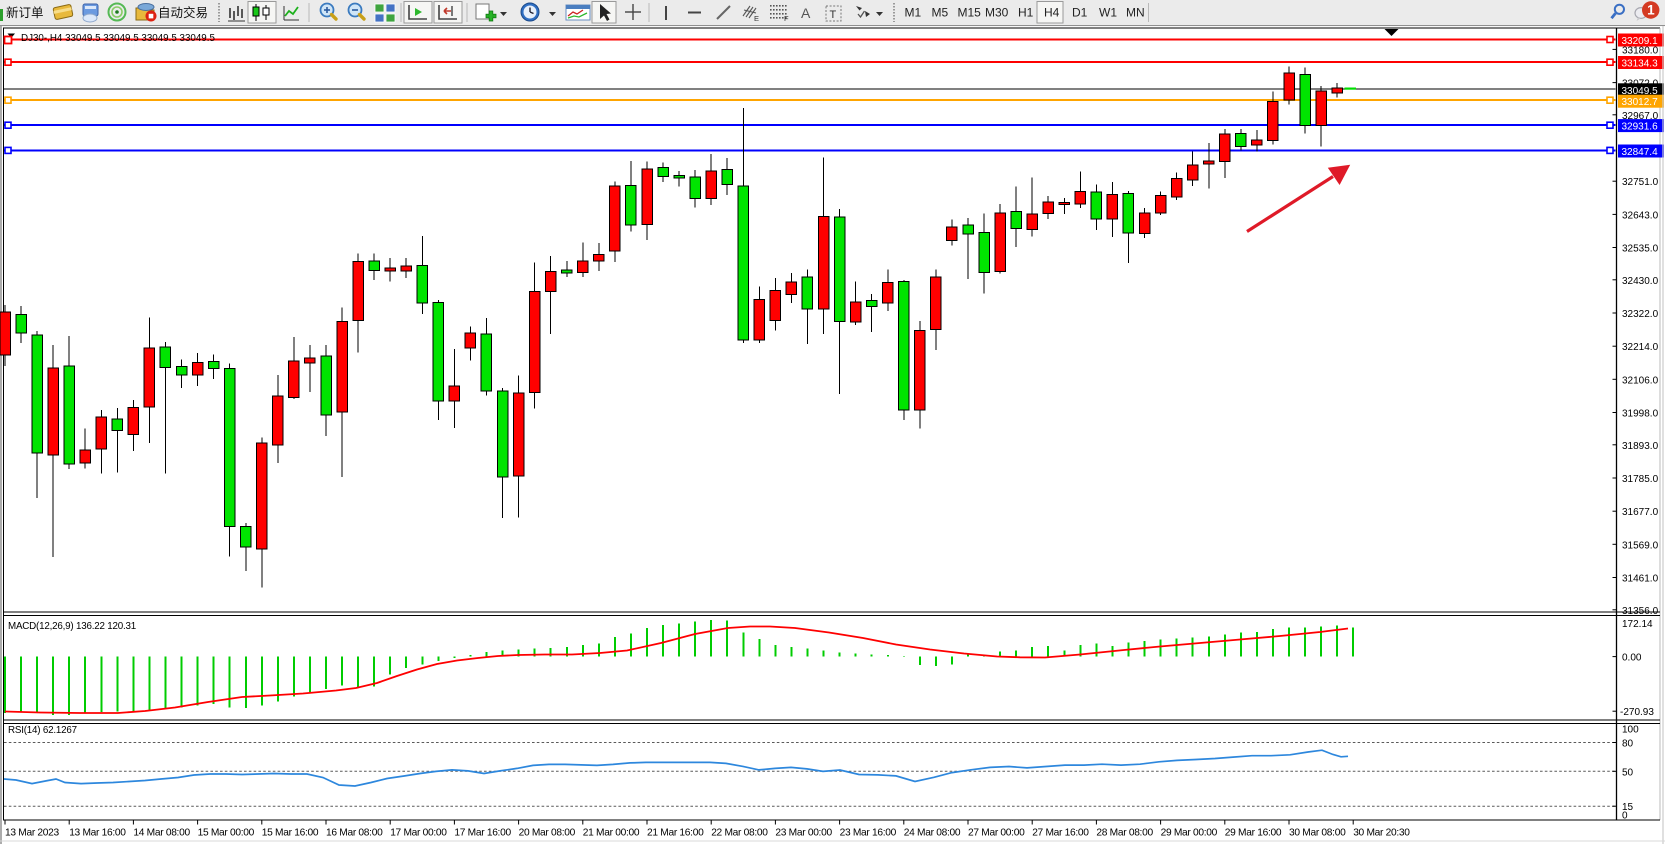 The height and width of the screenshot is (844, 1665). What do you see at coordinates (1253, 833) in the screenshot?
I see `svg-text: 29 Mar 16:00` at bounding box center [1253, 833].